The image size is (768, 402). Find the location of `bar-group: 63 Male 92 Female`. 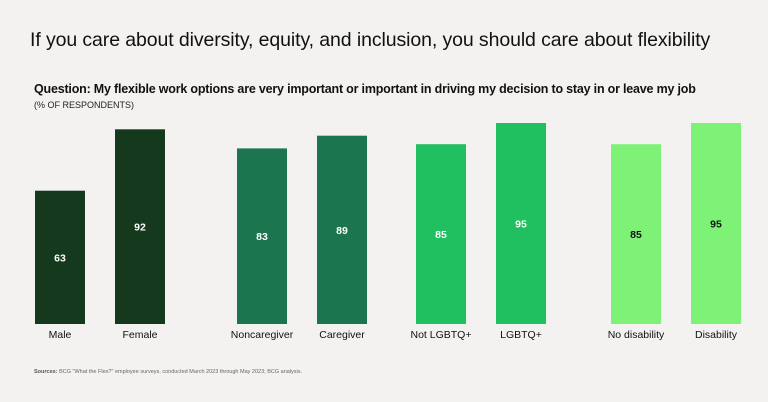

bar-group: 63 Male 92 Female is located at coordinates (100, 235).